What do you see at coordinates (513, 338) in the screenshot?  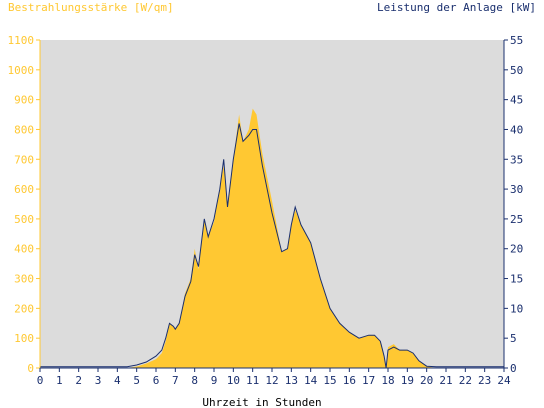 I see `right-tick-label: 5` at bounding box center [513, 338].